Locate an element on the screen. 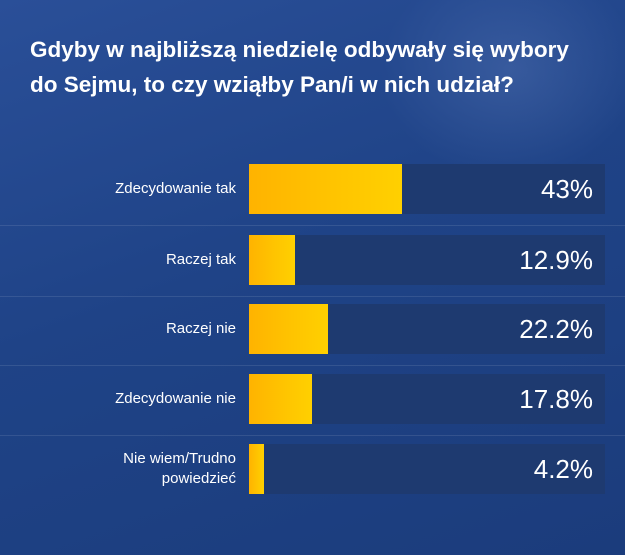 Image resolution: width=625 pixels, height=555 pixels. bar-track: 22.2% is located at coordinates (427, 329).